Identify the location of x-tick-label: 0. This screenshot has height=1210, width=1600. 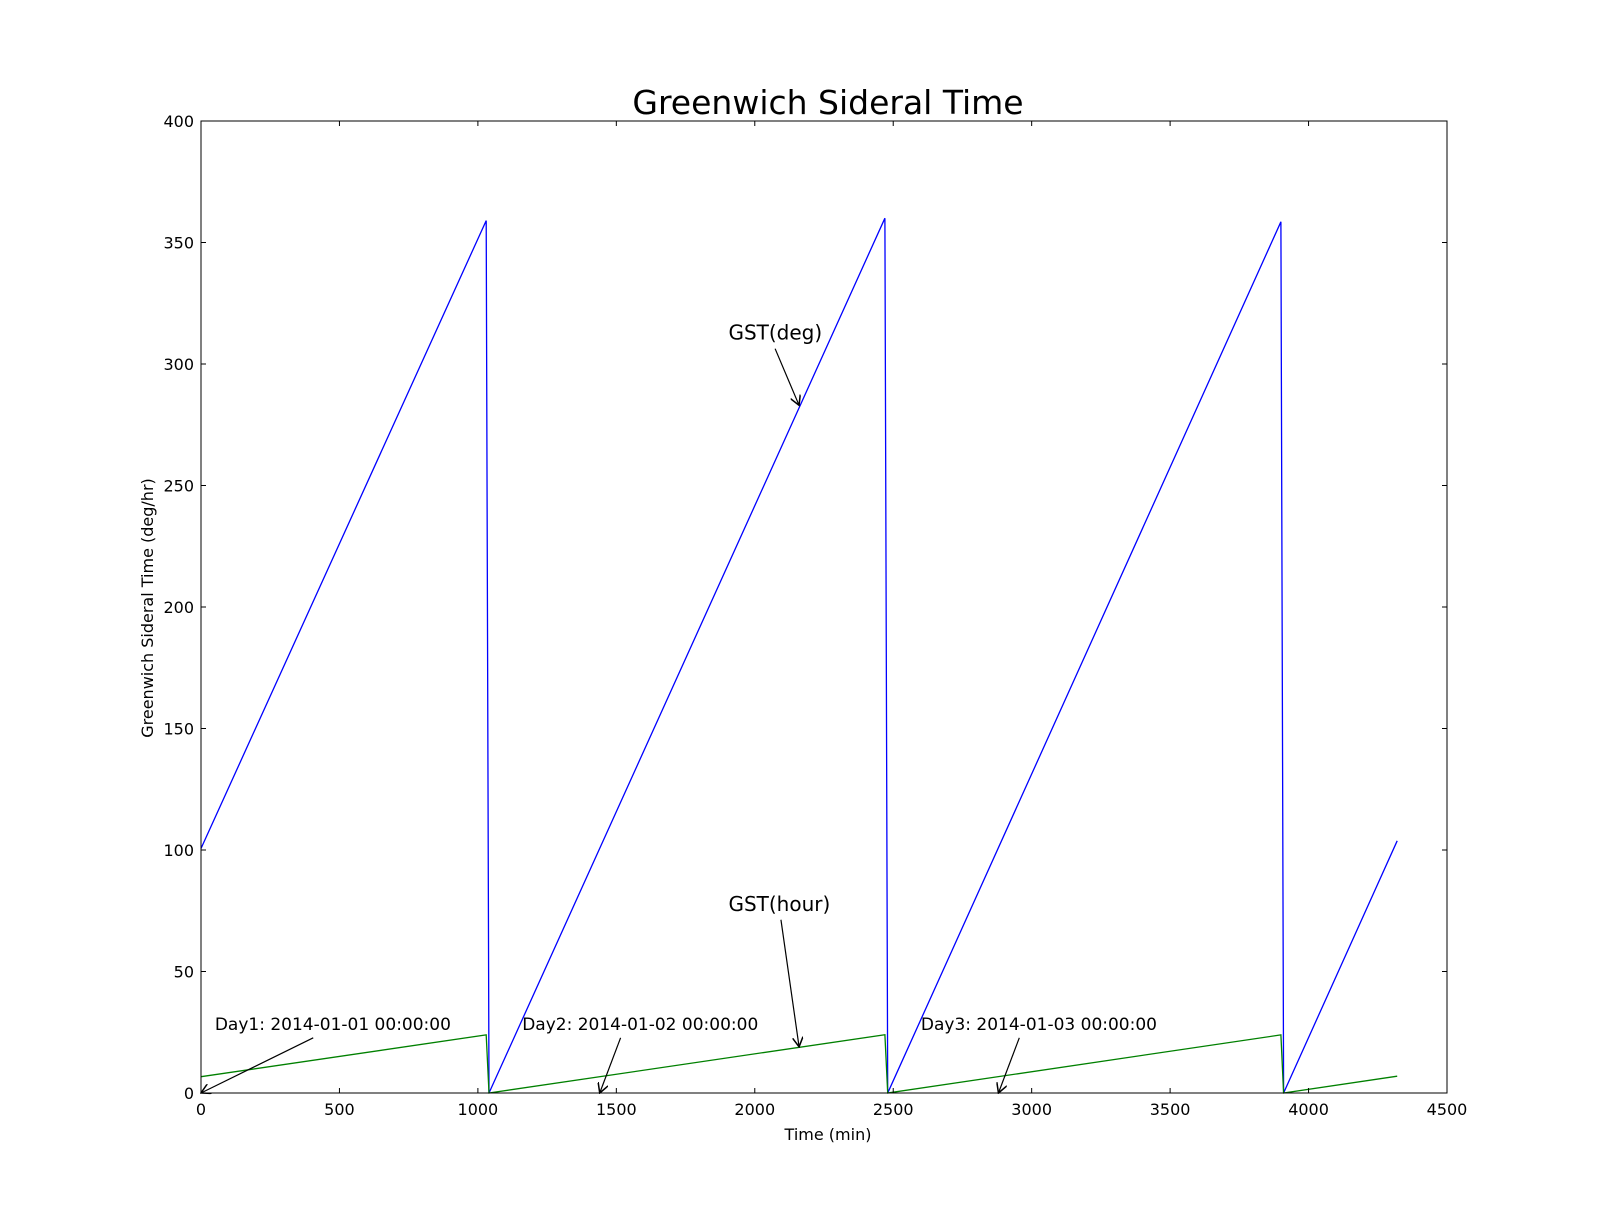
(201, 1109).